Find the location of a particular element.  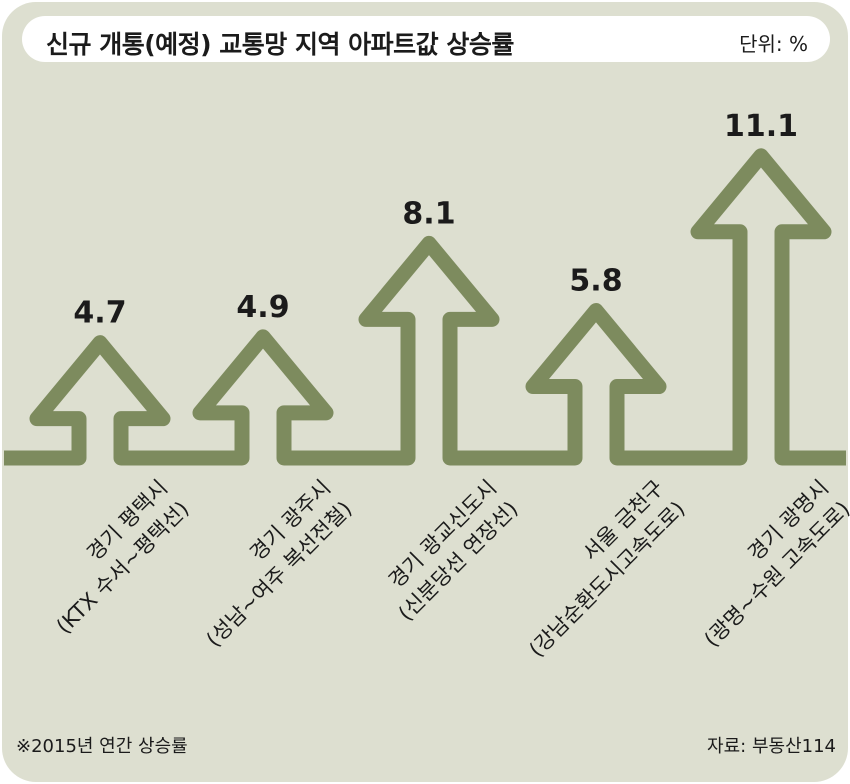

category-label-5: 경기 광명시(광명~수원 고속도로) is located at coordinates (764, 563).